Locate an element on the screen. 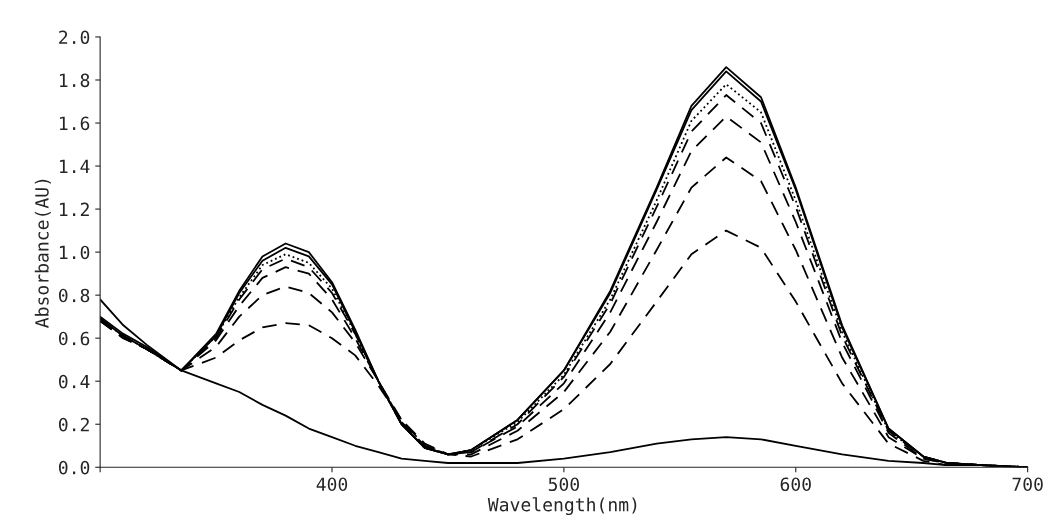 The width and height of the screenshot is (1054, 528). y-tick-label: 1.4 is located at coordinates (74, 166).